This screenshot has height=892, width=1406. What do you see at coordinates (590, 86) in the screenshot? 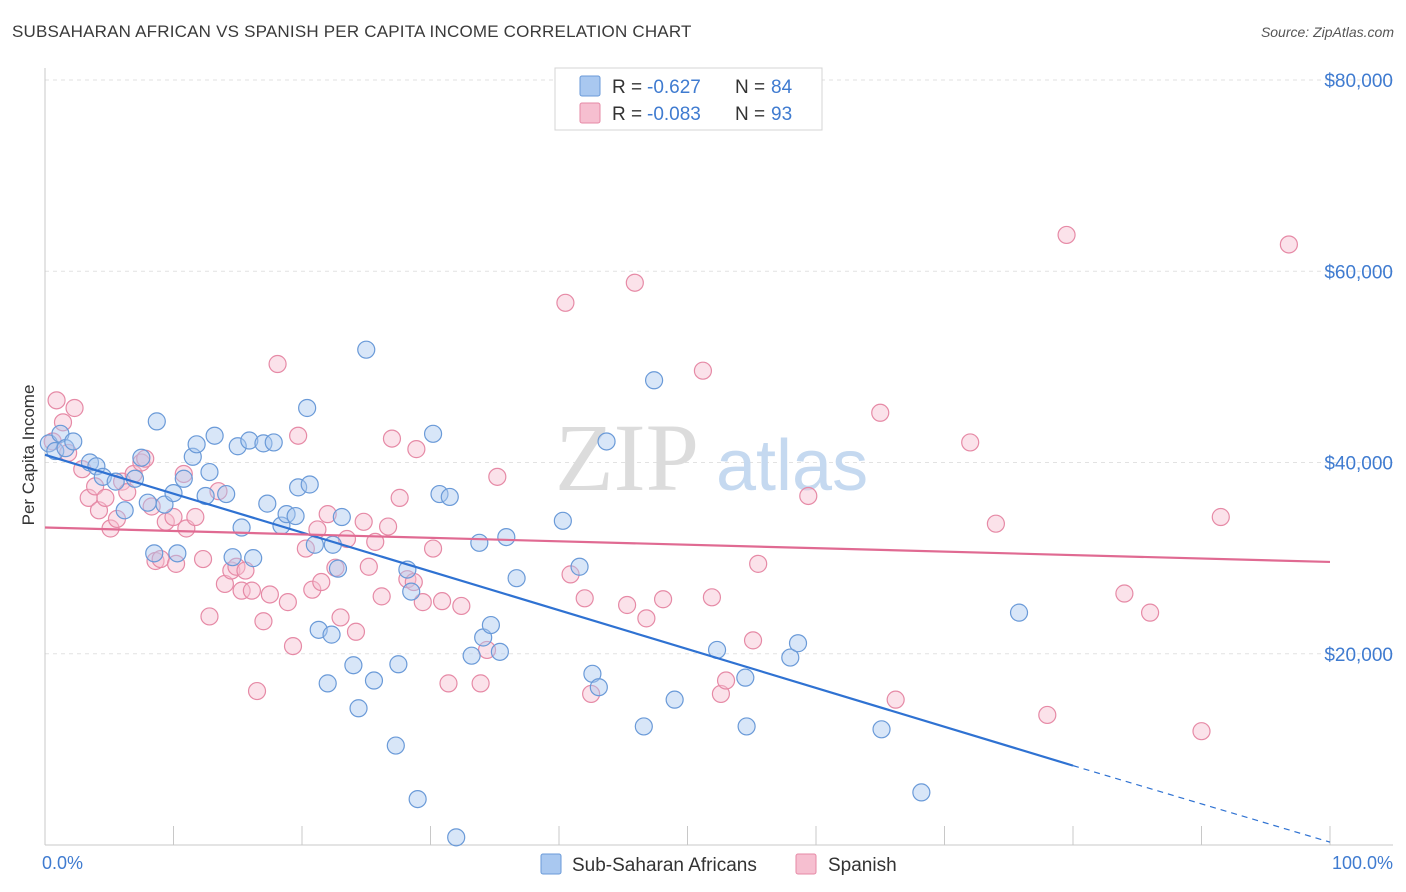
I see `legend-swatch-blue` at bounding box center [590, 86].